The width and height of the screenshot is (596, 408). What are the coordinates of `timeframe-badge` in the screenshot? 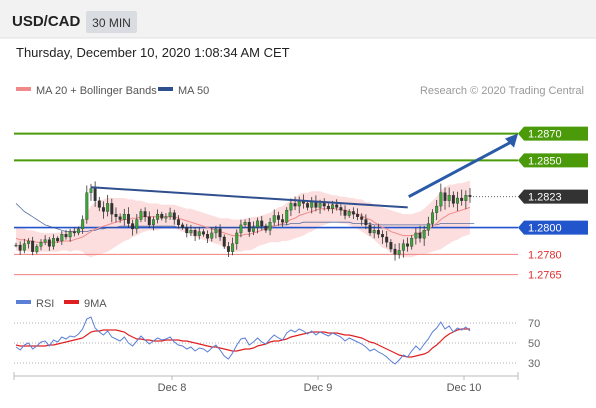 It's located at (111, 22).